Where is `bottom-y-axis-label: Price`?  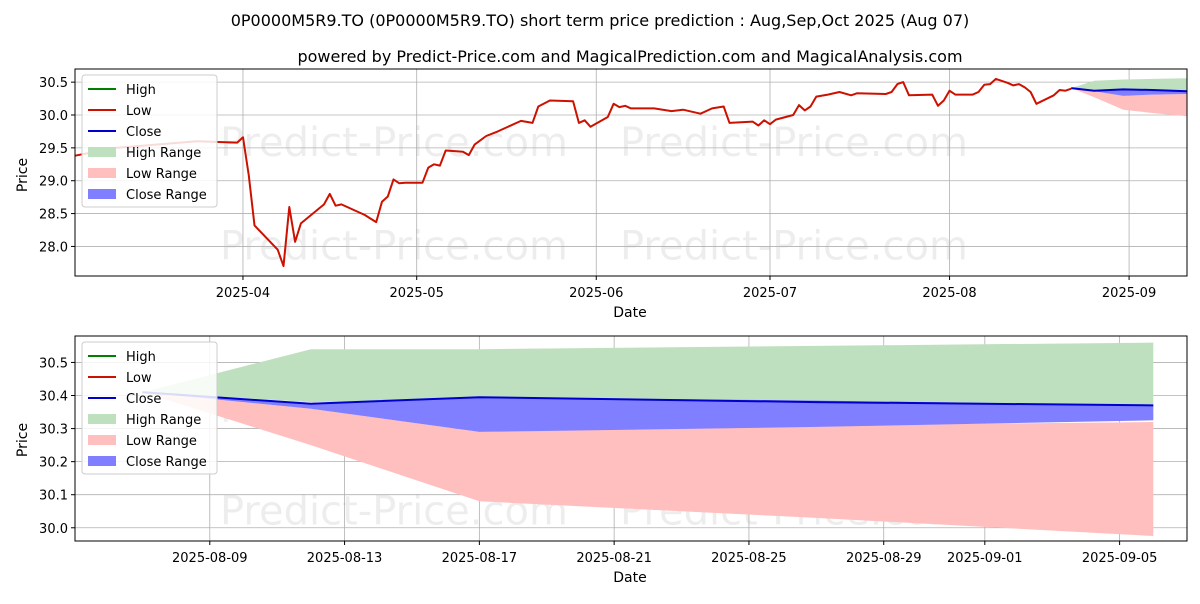
bottom-y-axis-label: Price is located at coordinates (23, 440).